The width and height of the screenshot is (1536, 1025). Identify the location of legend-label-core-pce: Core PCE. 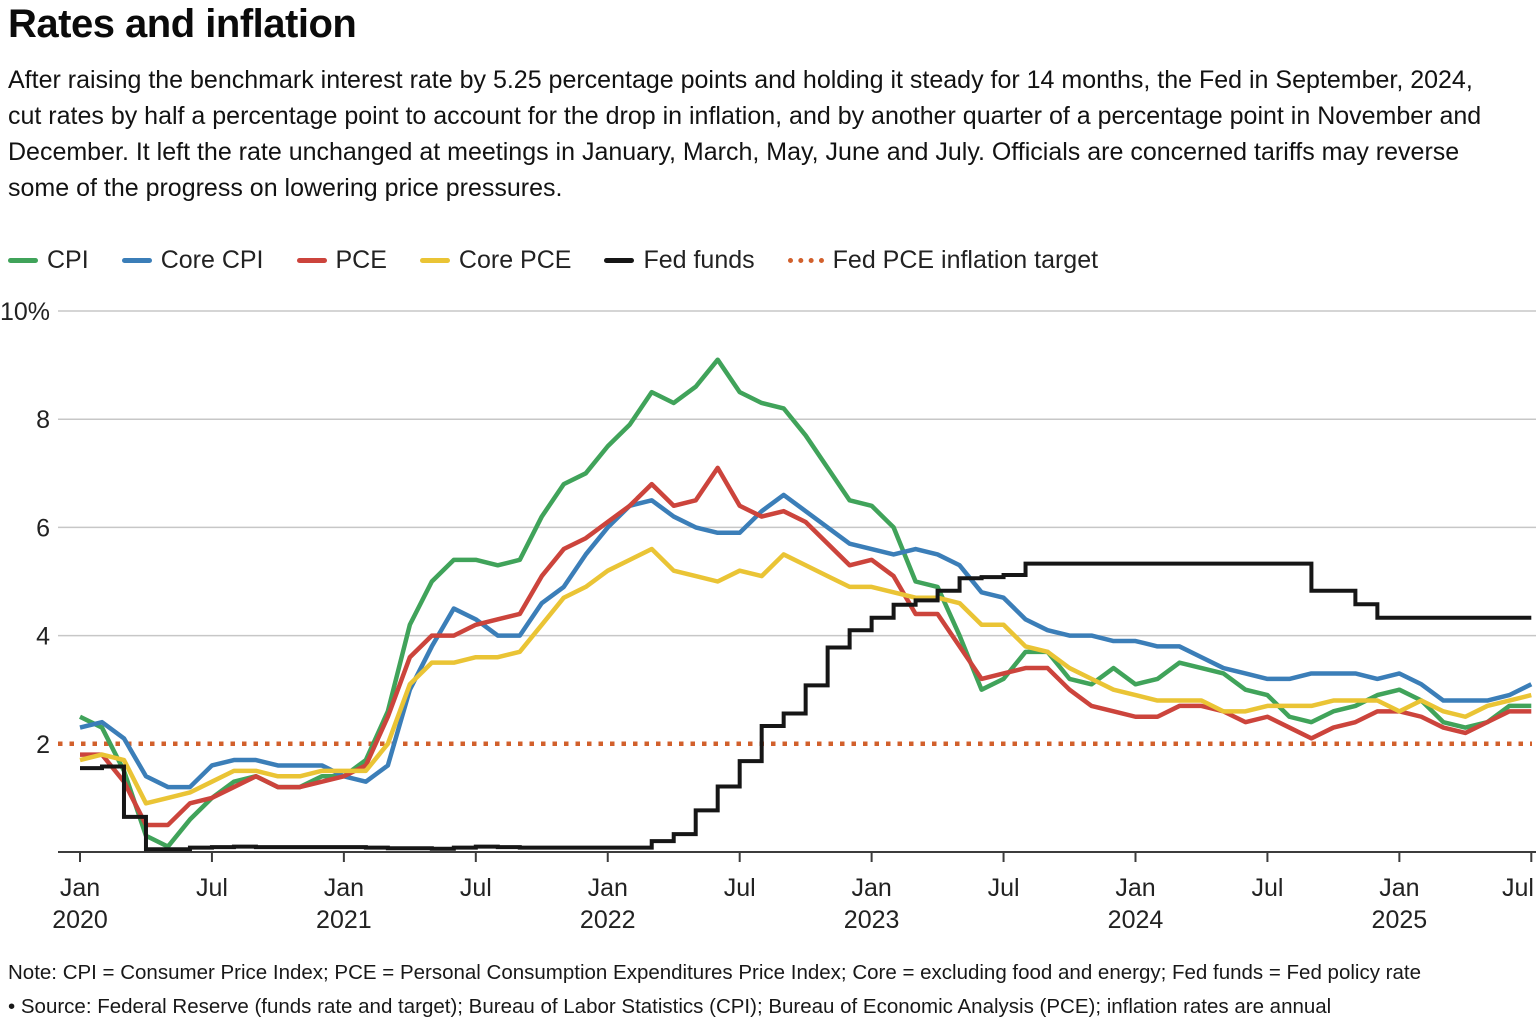
(515, 260).